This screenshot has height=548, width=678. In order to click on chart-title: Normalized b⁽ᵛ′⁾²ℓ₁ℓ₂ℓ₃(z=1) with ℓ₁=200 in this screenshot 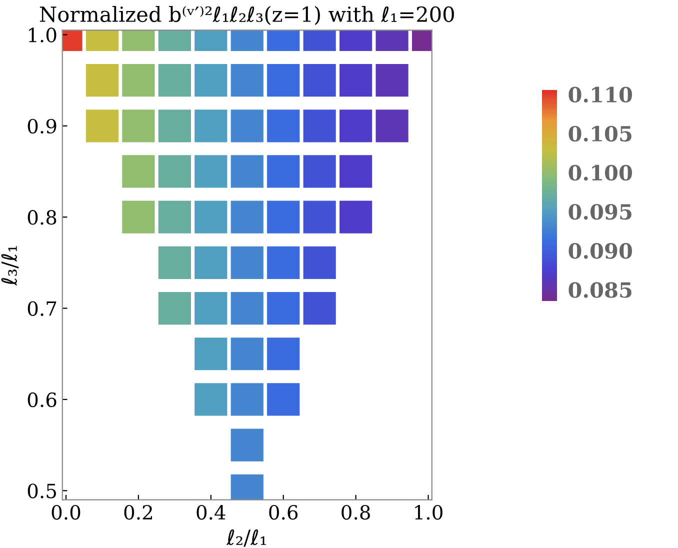, I will do `click(247, 16)`.